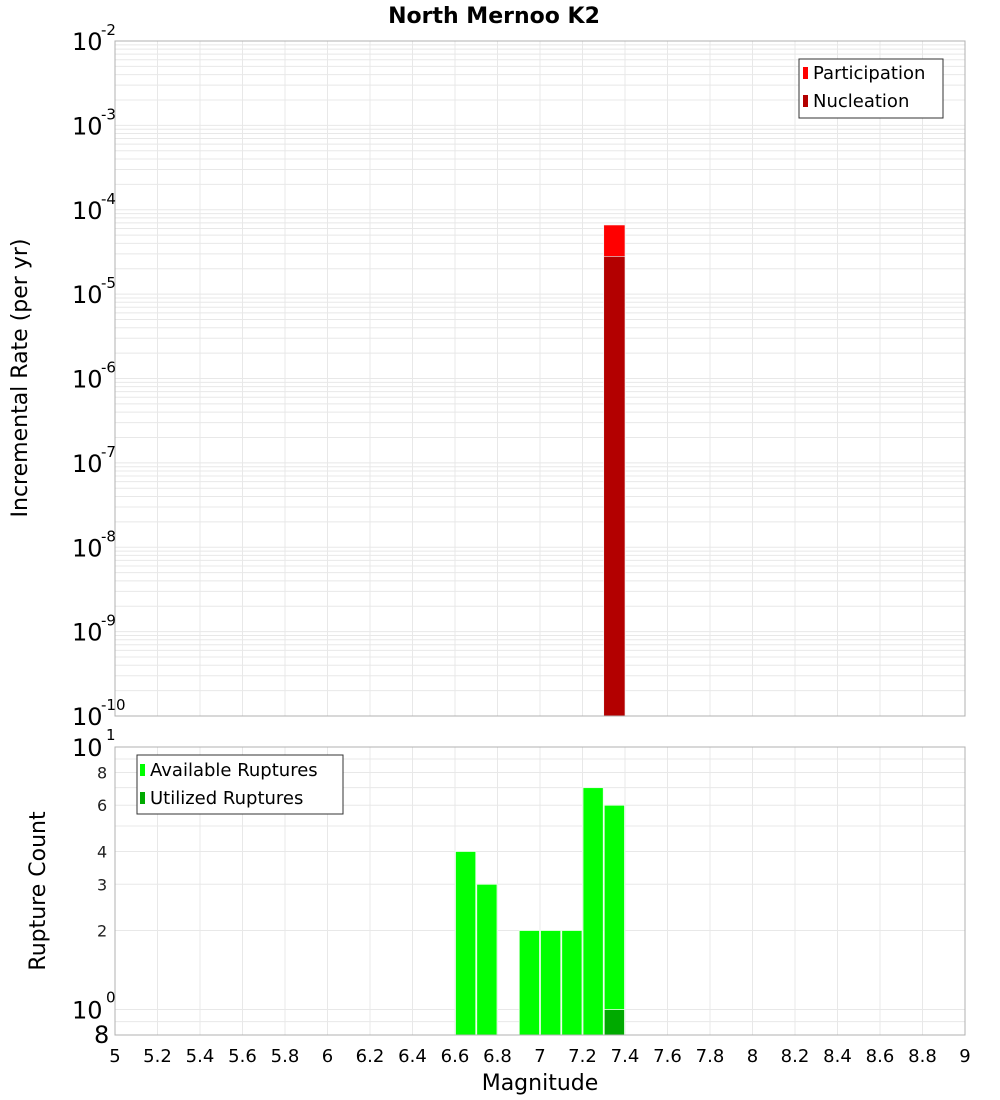  I want to click on y-tick-label: 10⁻⁴, so click(94, 207).